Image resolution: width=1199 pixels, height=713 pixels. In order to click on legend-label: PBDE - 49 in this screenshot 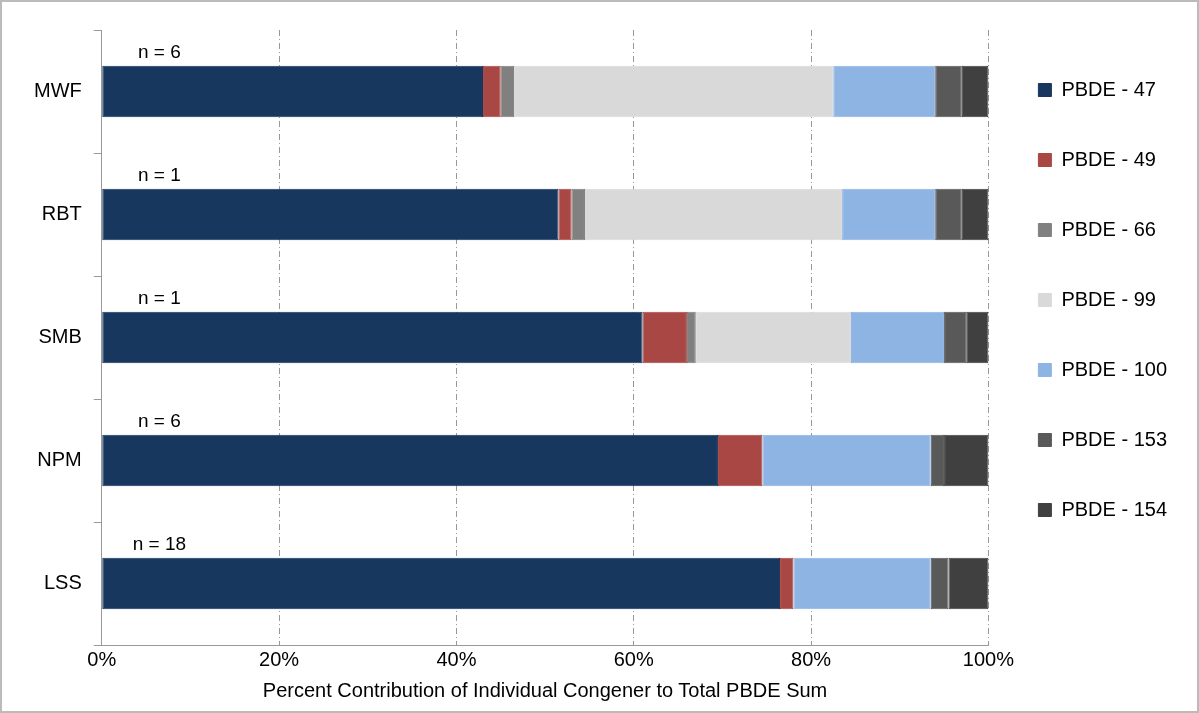, I will do `click(1108, 158)`.